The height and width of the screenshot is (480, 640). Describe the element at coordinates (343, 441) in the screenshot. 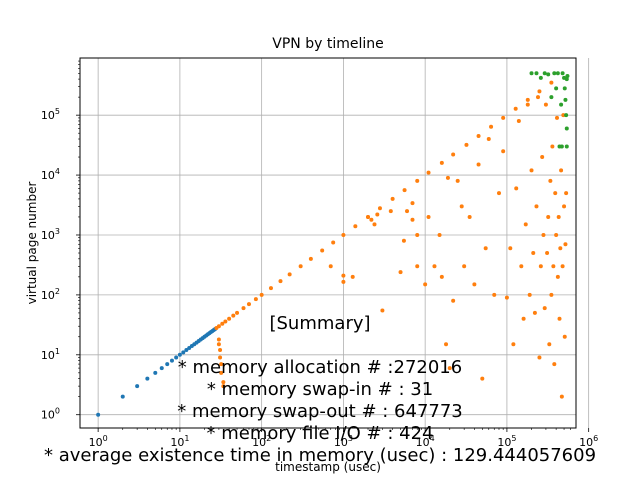

I see `x-tick-label: 10³` at that location.